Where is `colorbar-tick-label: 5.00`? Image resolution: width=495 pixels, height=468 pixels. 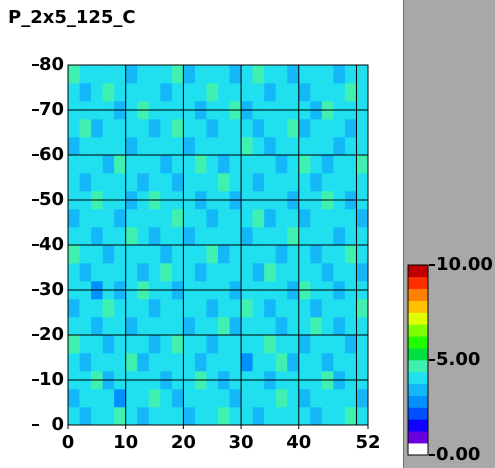 colorbar-tick-label: 5.00 is located at coordinates (458, 359).